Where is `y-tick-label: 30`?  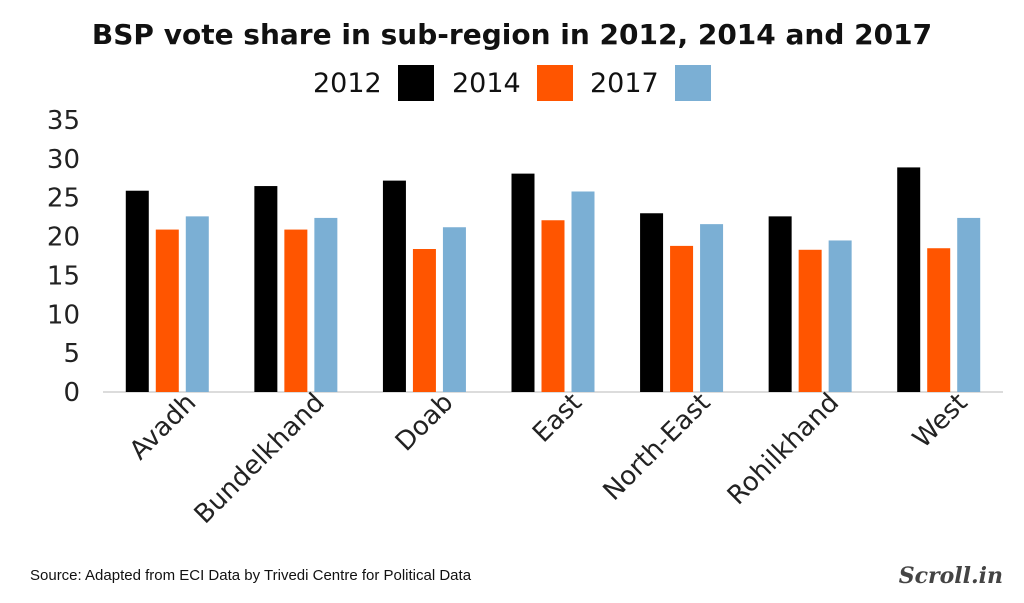 y-tick-label: 30 is located at coordinates (63, 160).